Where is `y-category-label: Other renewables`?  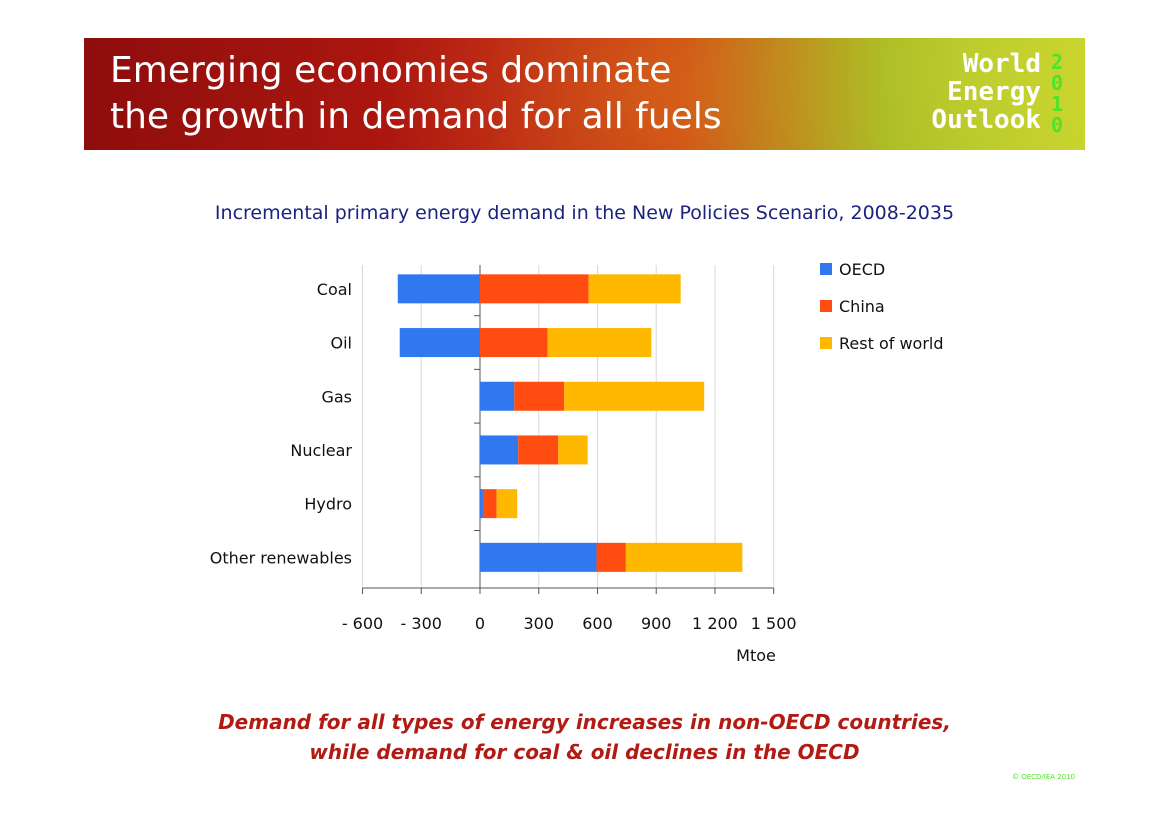 y-category-label: Other renewables is located at coordinates (281, 557).